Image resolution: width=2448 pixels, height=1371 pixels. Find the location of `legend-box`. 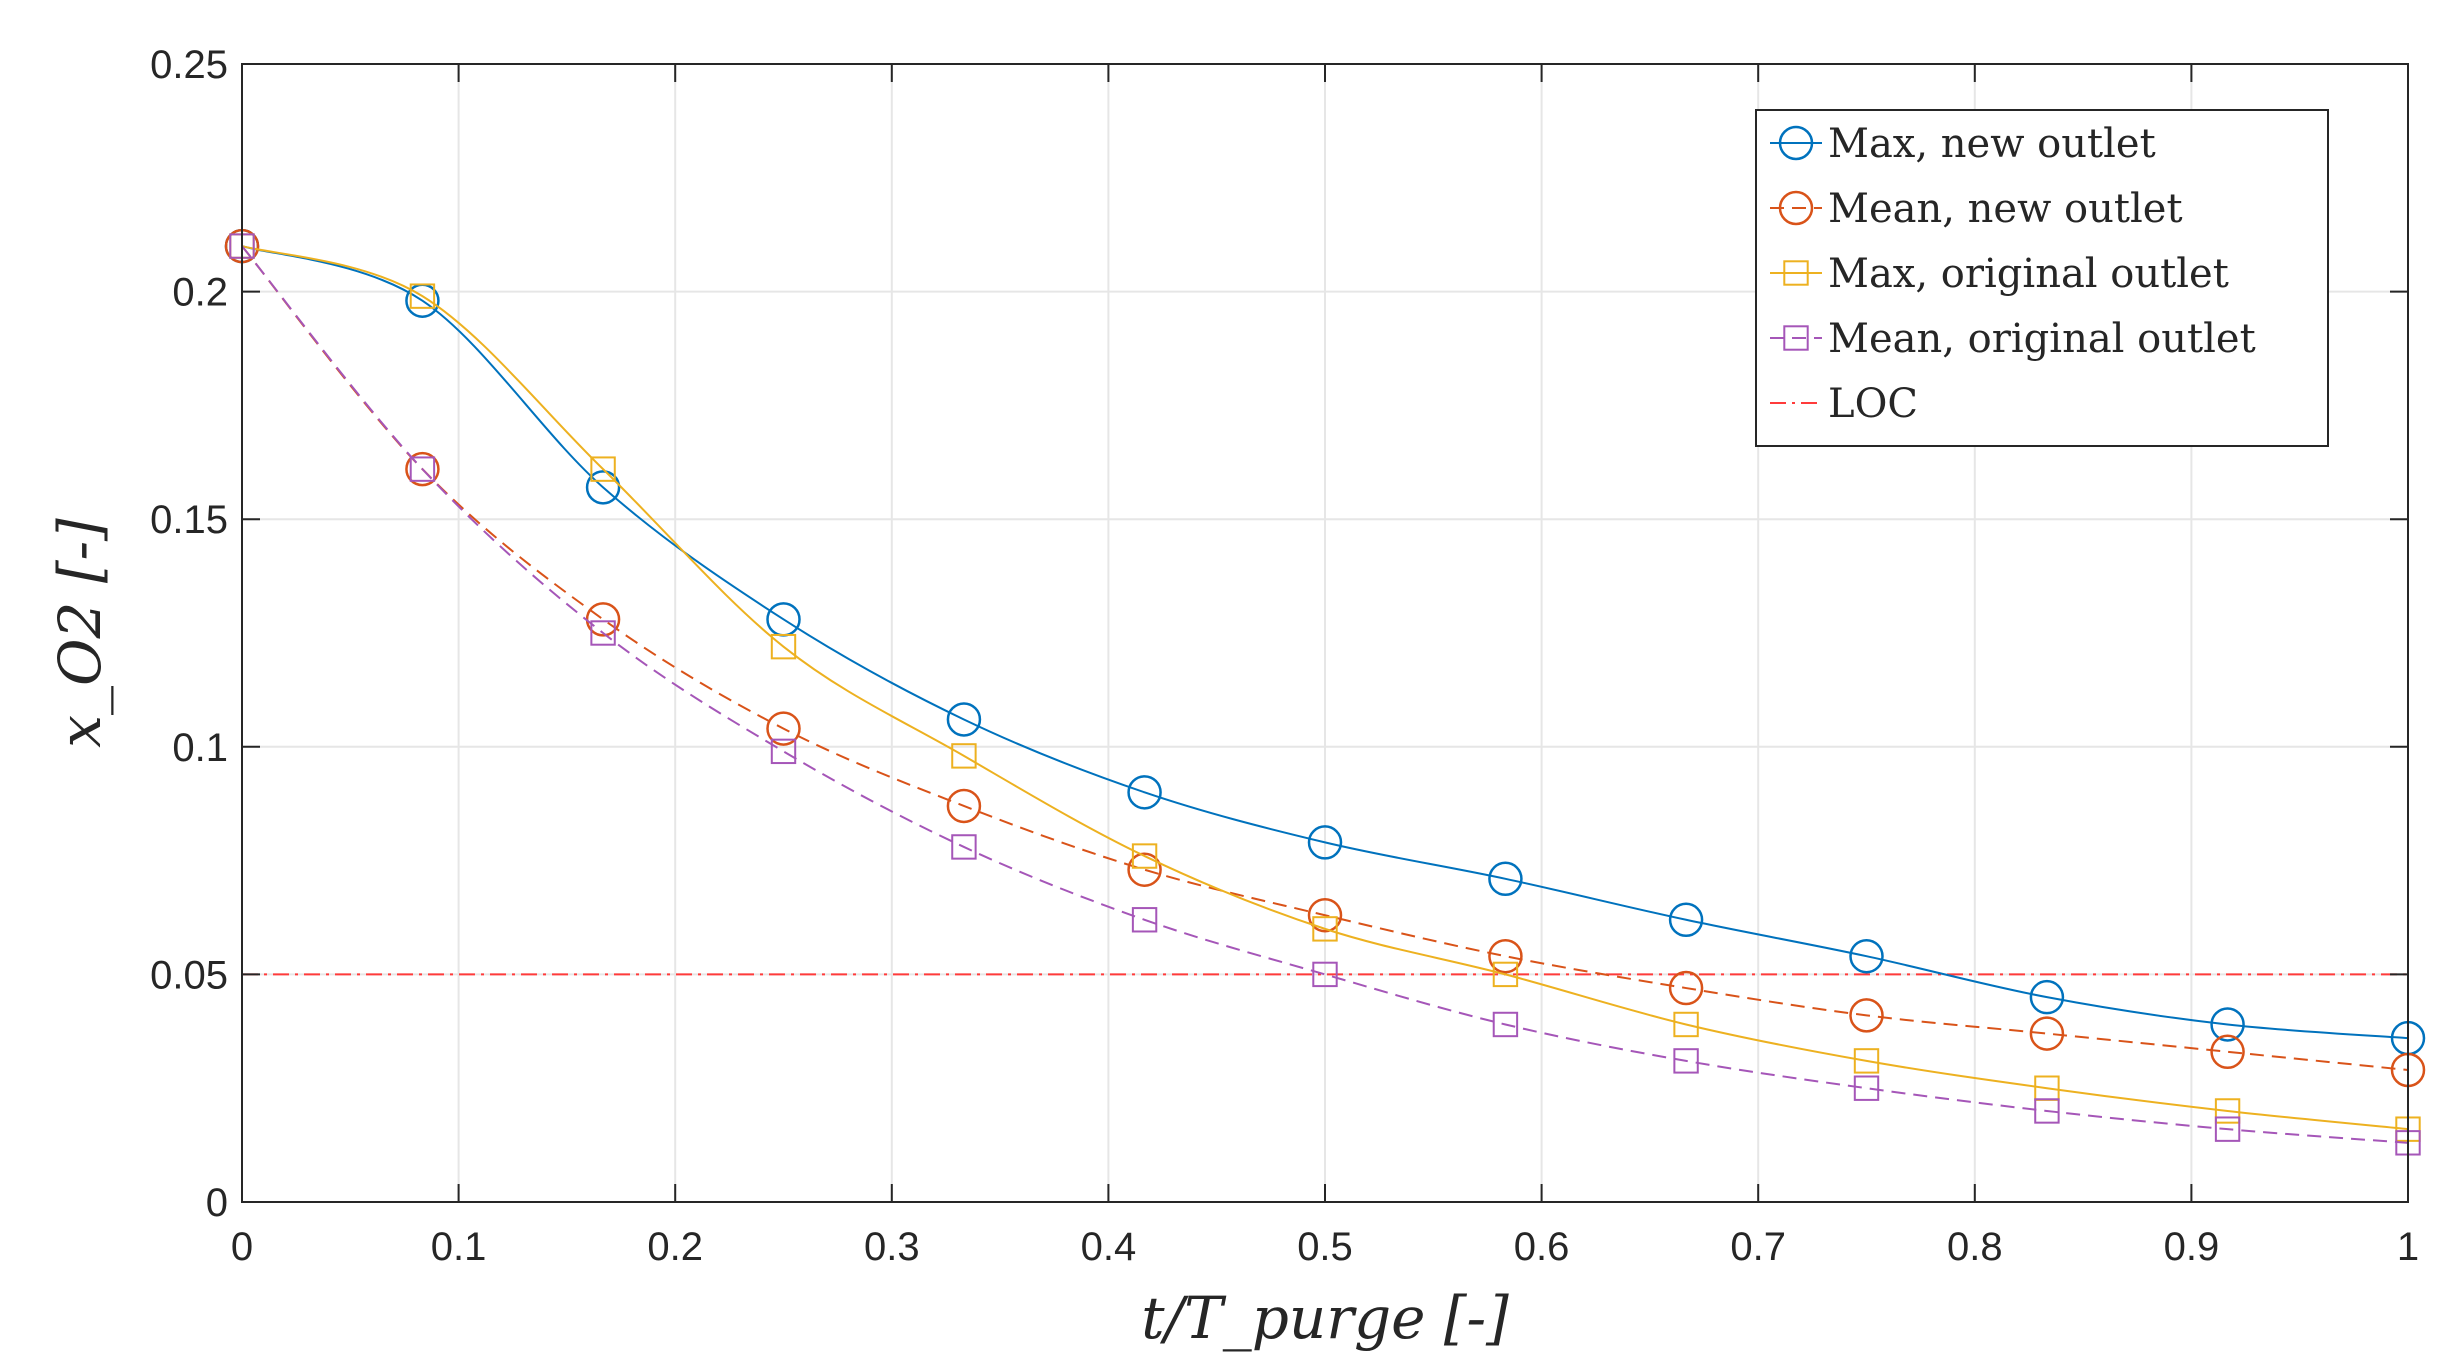

legend-box is located at coordinates (2042, 278).